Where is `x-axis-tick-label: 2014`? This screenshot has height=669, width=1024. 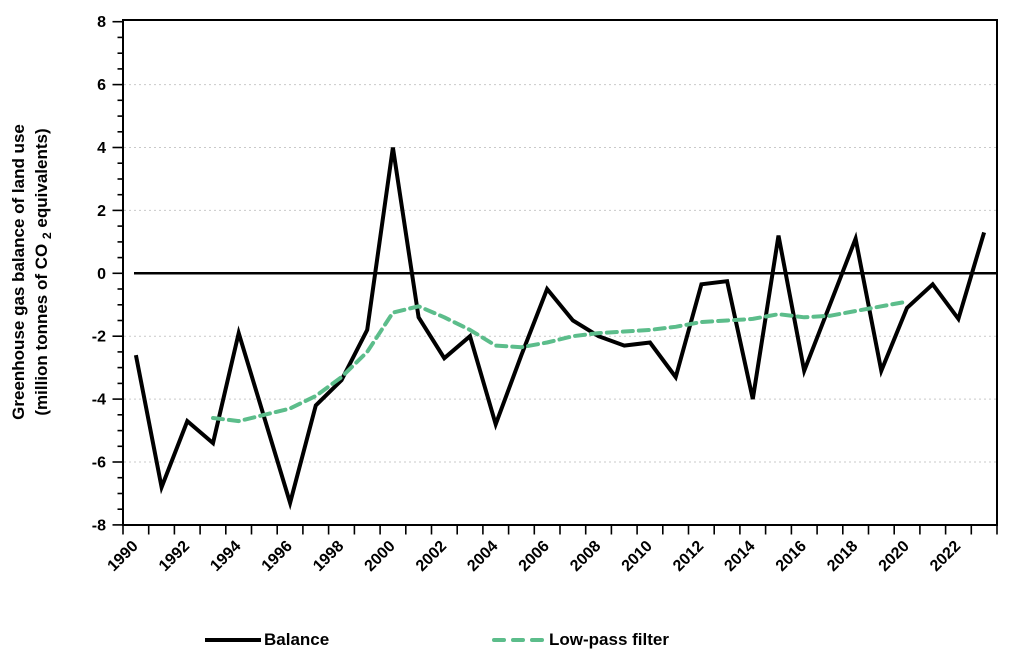 x-axis-tick-label: 2014 is located at coordinates (739, 556).